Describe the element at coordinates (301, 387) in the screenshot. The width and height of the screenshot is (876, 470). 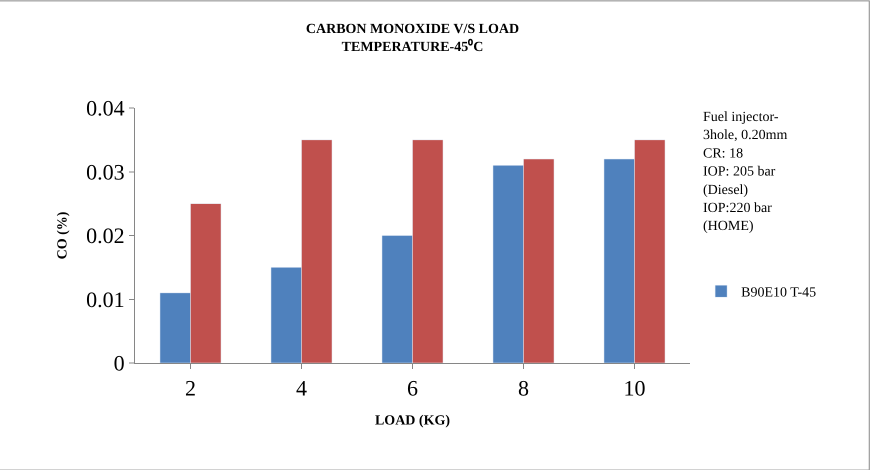
I see `x-tick-label: 4` at that location.